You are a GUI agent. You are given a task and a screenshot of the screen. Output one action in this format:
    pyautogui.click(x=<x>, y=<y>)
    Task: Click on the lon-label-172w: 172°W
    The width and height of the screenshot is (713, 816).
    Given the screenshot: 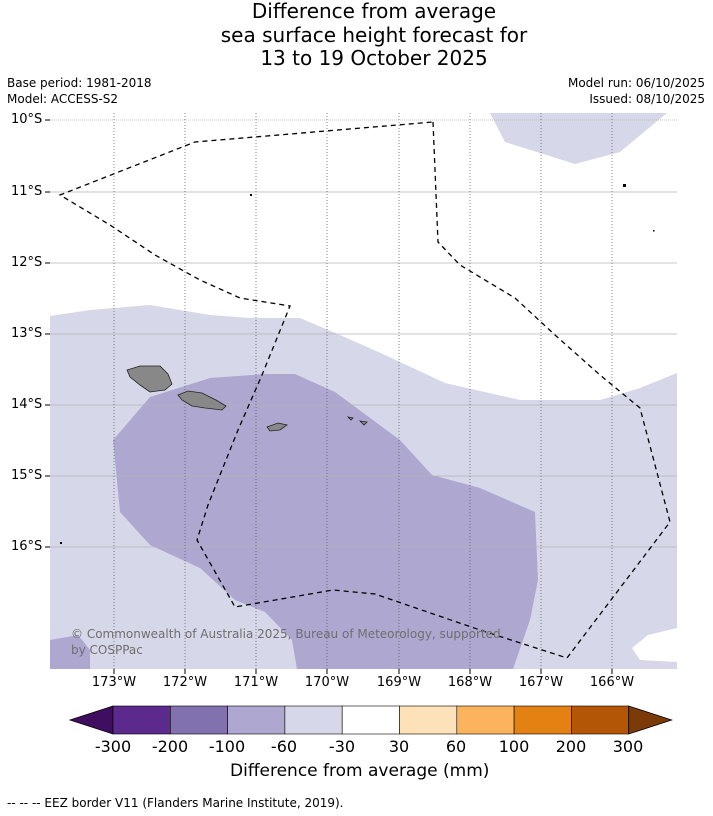 What is the action you would take?
    pyautogui.click(x=185, y=682)
    